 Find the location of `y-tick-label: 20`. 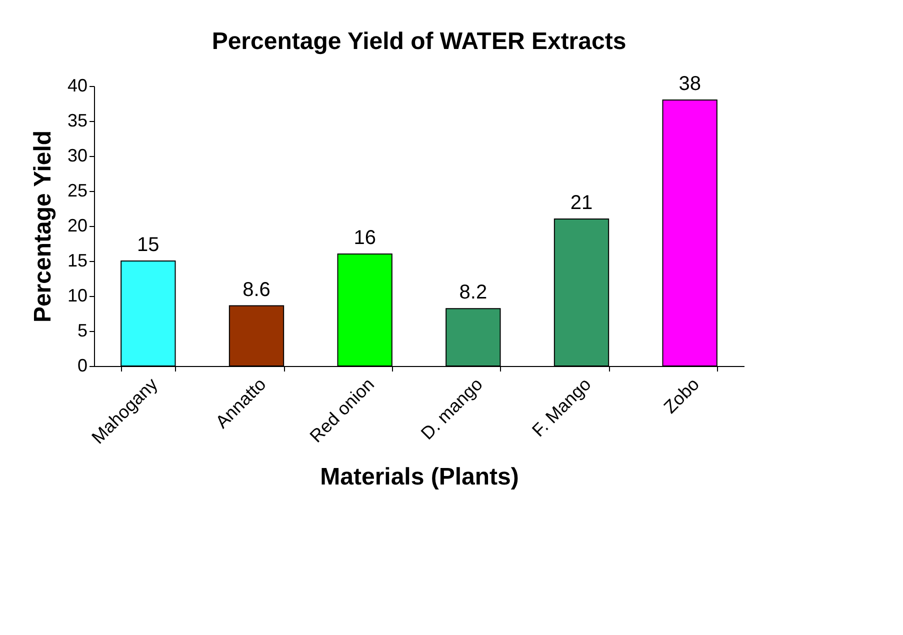

y-tick-label: 20 is located at coordinates (77, 226).